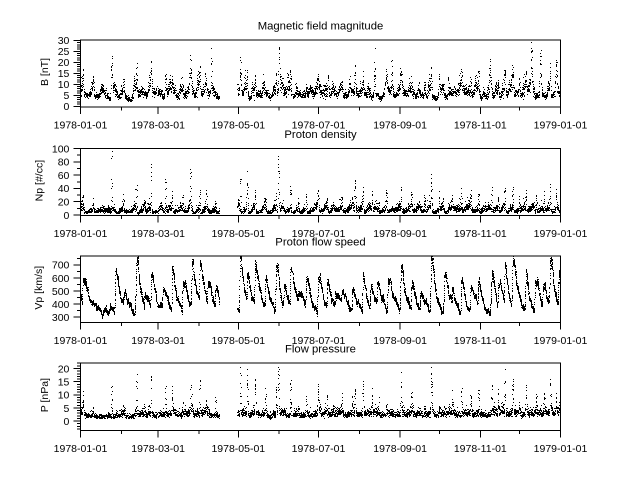  I want to click on svg-text: 30, so click(64, 41).